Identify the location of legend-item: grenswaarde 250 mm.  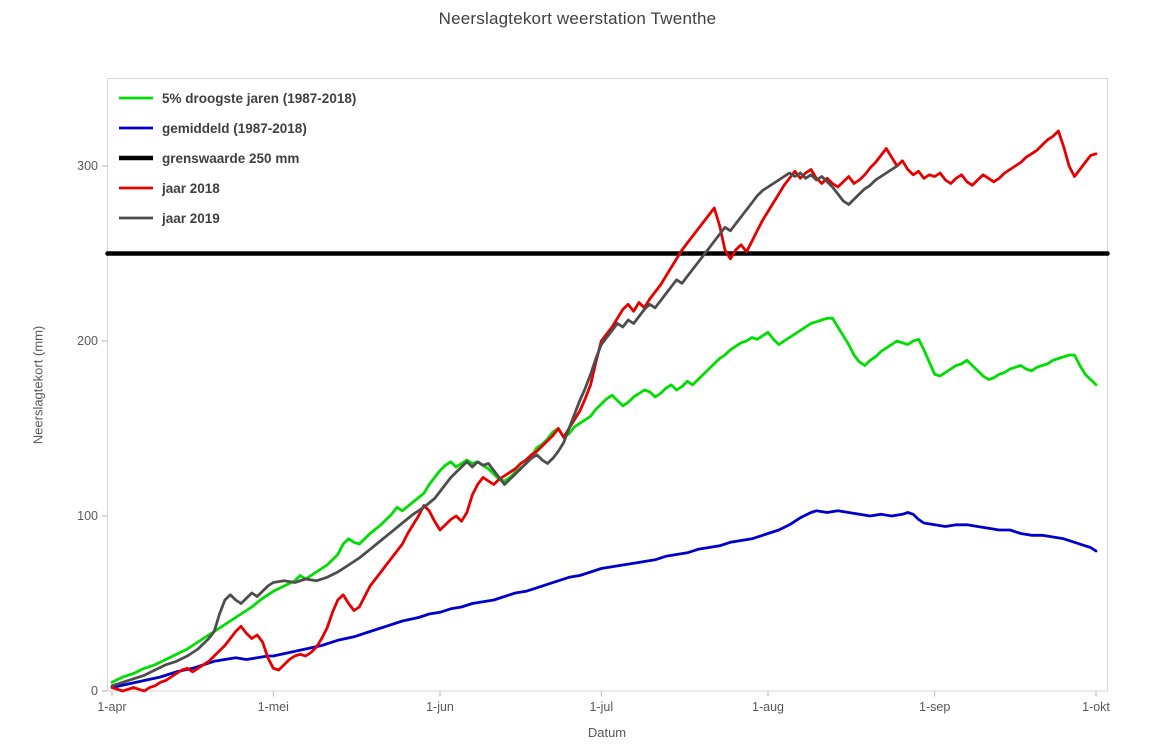
(237, 158).